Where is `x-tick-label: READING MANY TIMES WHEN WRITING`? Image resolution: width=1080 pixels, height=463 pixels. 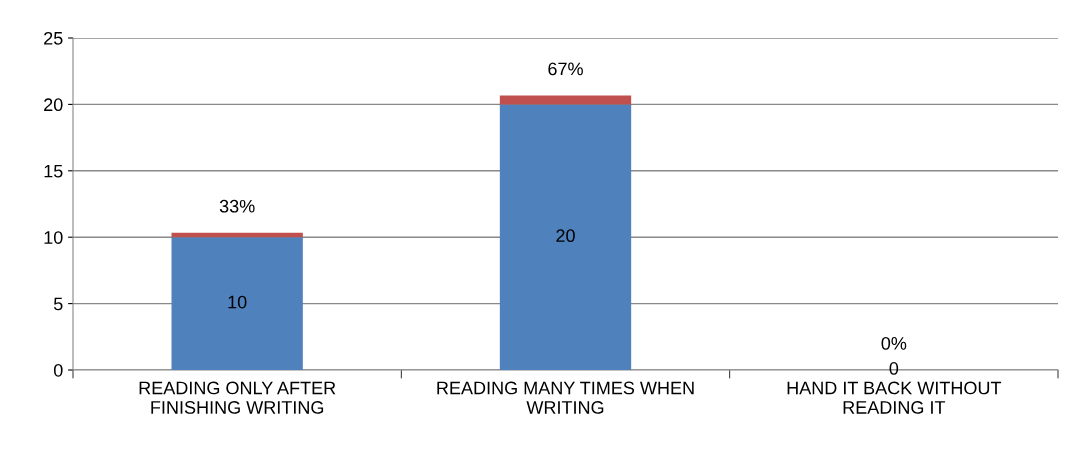
x-tick-label: READING MANY TIMES WHEN WRITING is located at coordinates (565, 397).